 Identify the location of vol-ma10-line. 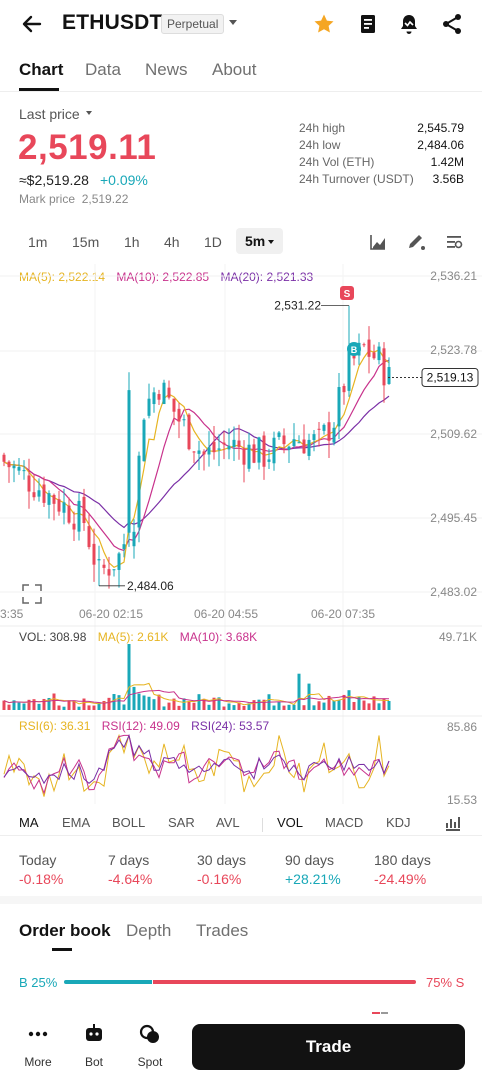
(196, 696).